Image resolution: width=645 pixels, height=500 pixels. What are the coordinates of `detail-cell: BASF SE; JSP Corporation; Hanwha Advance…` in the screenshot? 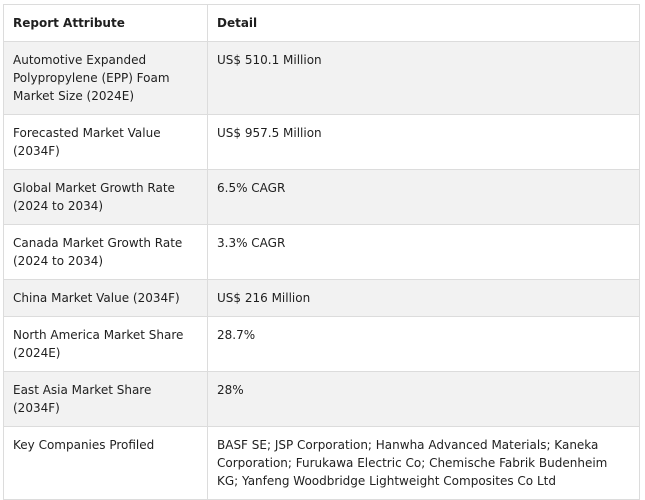 It's located at (423, 463).